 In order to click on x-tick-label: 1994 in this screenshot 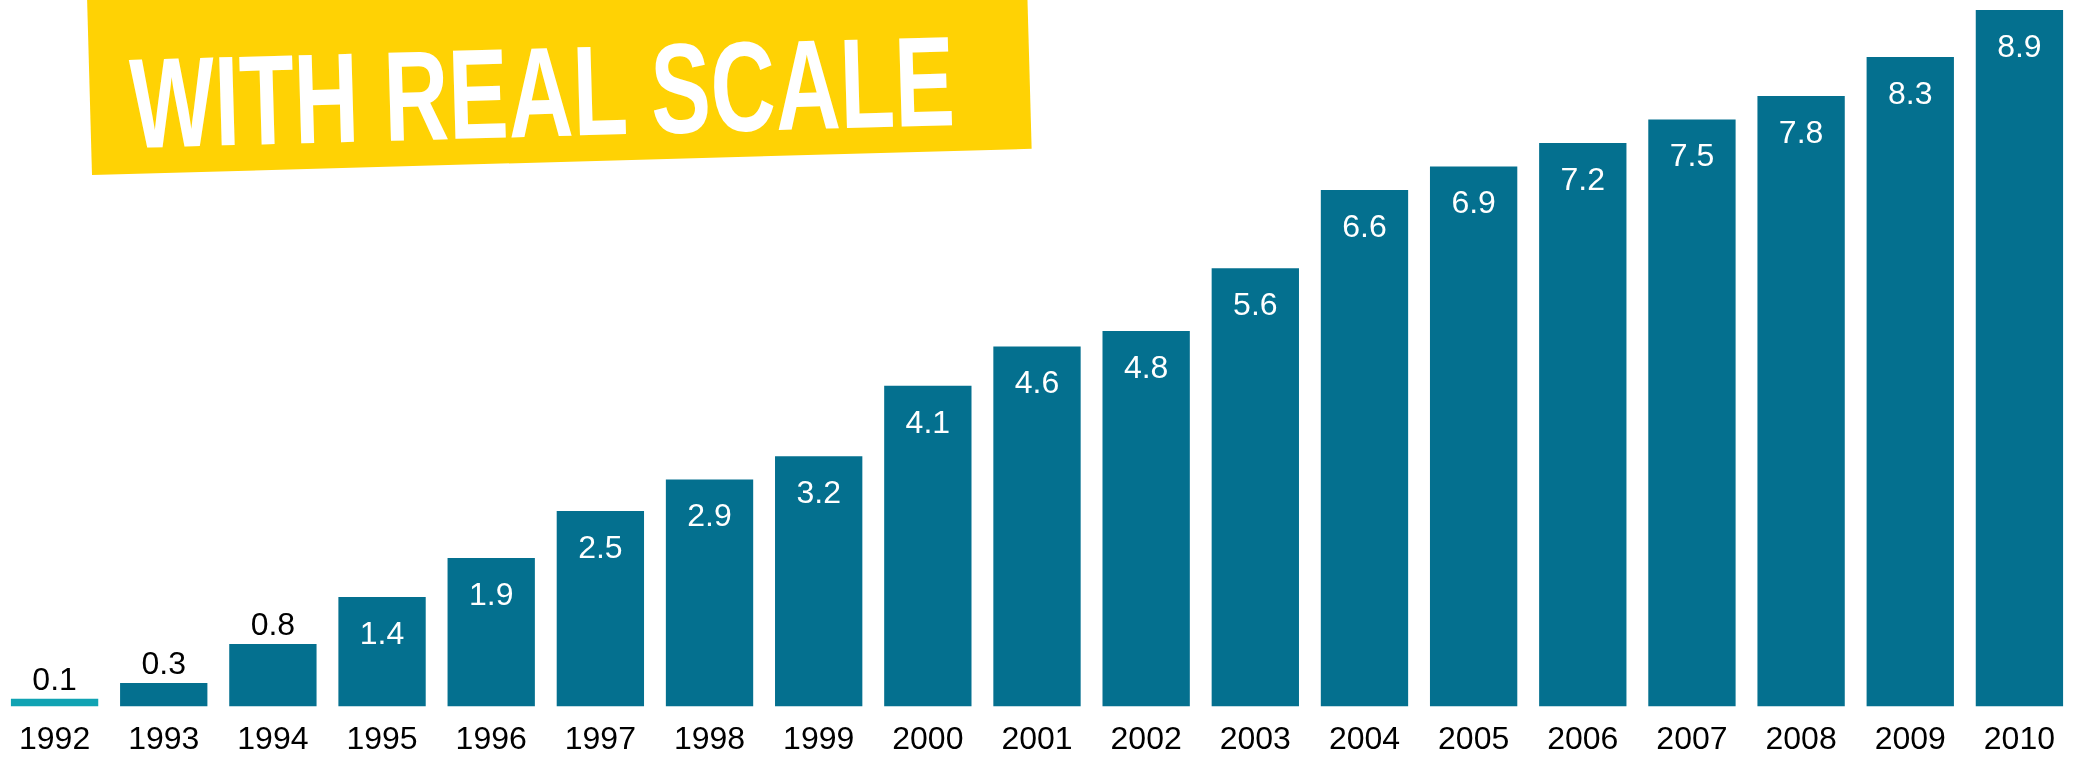, I will do `click(273, 737)`.